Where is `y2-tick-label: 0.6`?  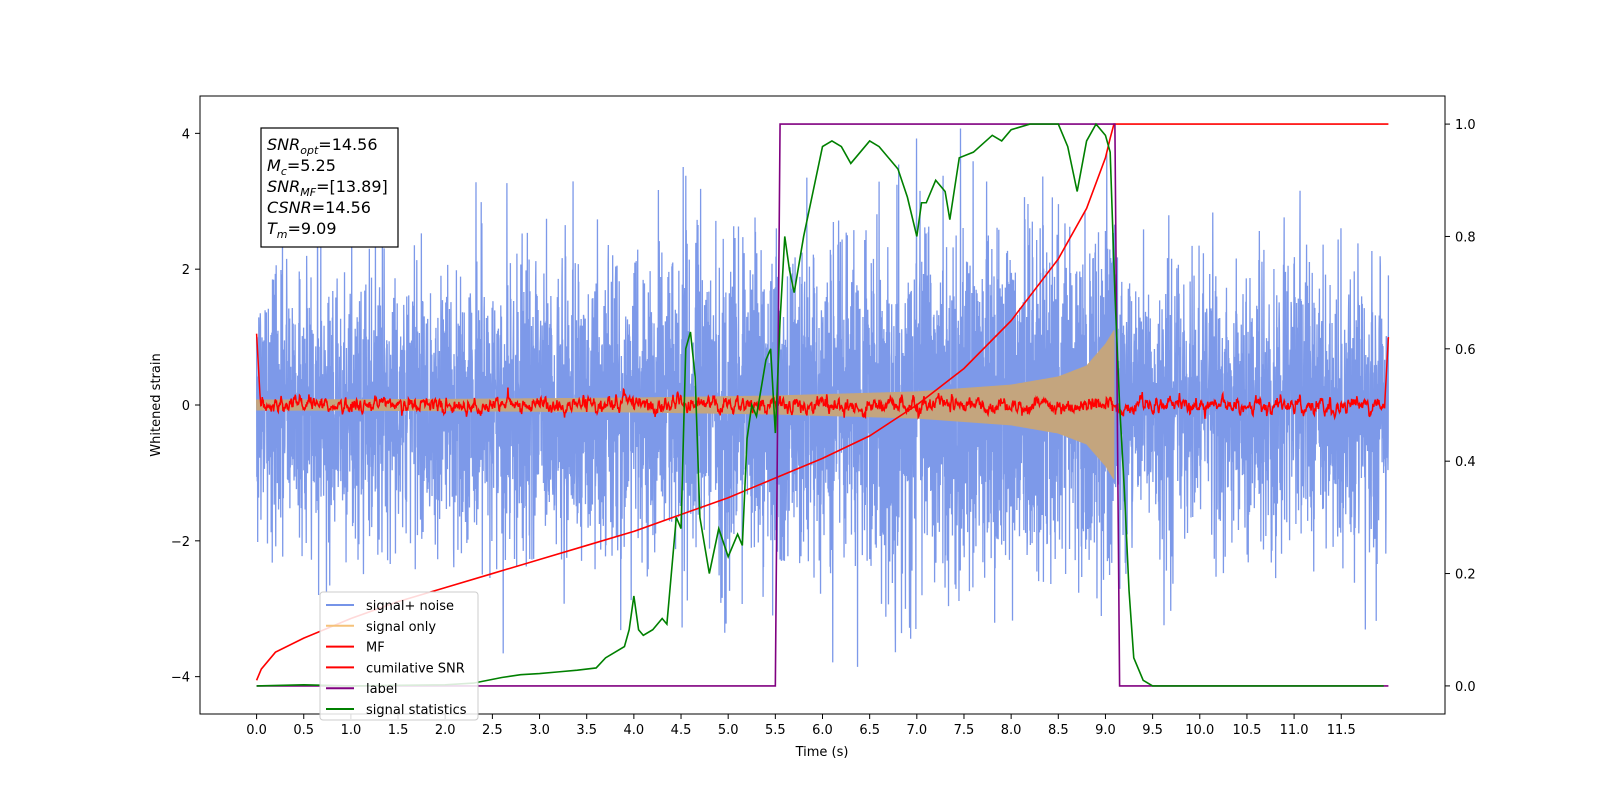
y2-tick-label: 0.6 is located at coordinates (1465, 350).